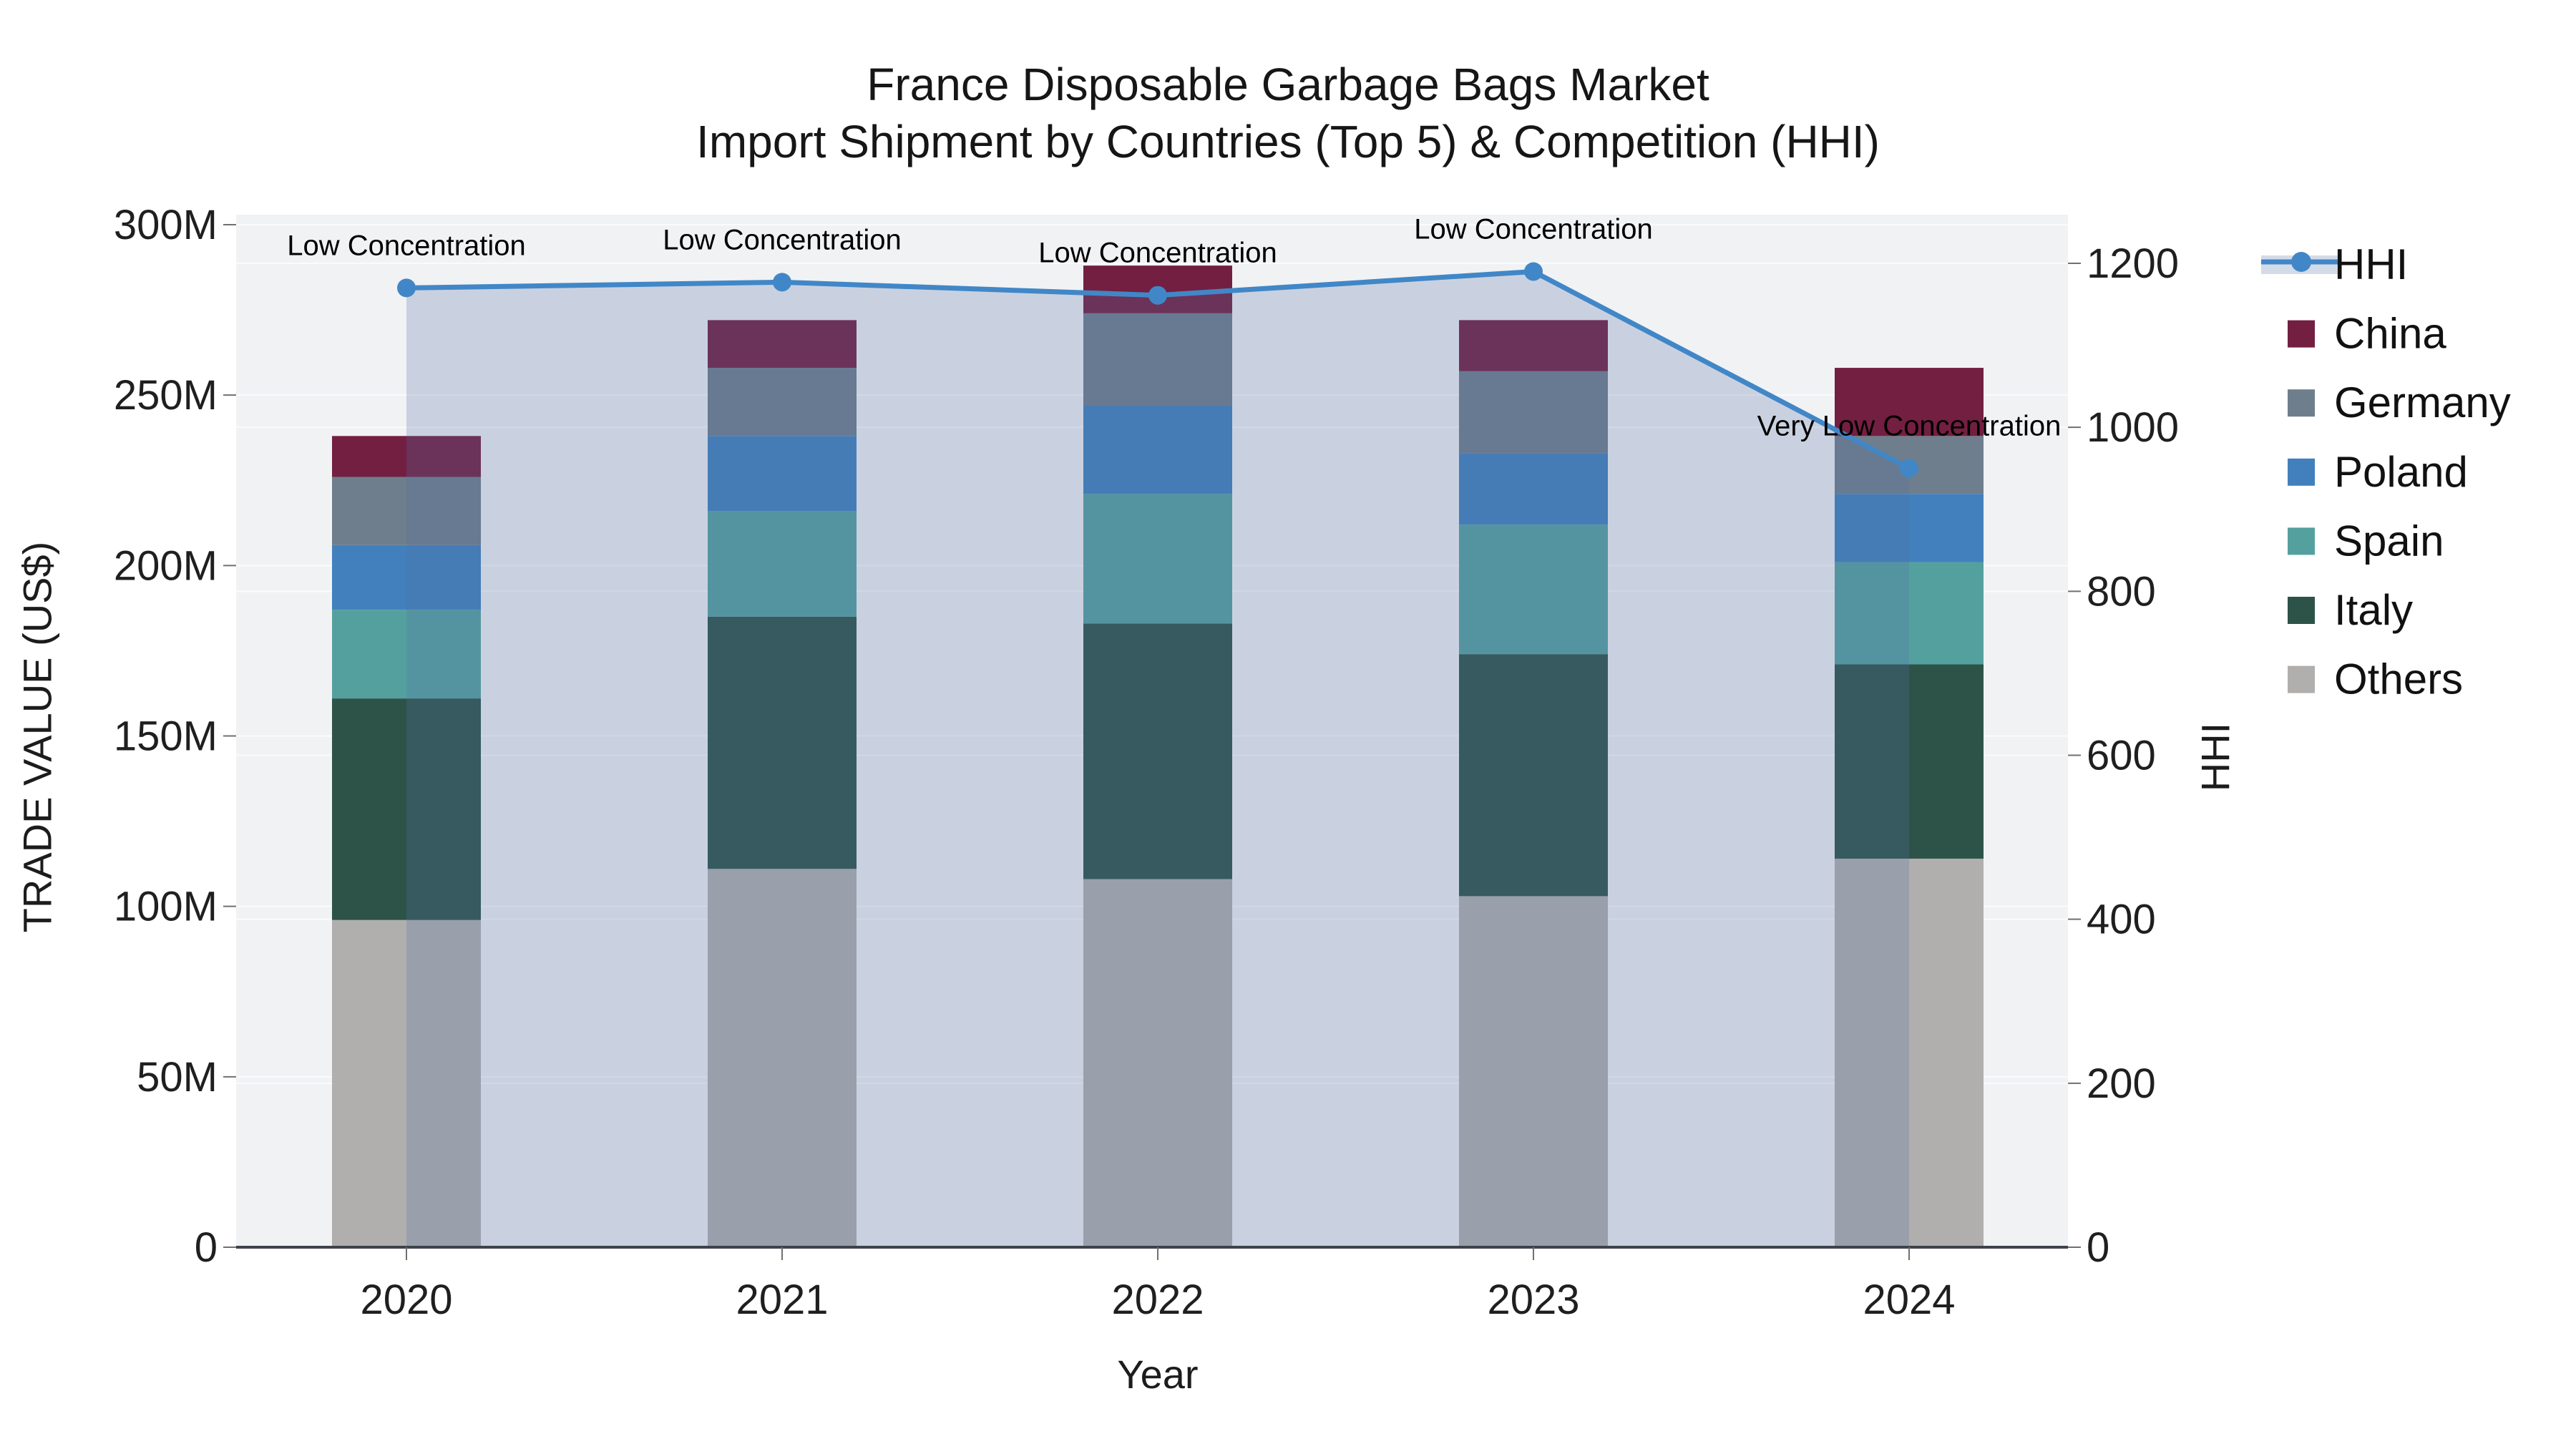 This screenshot has height=1449, width=2576. What do you see at coordinates (1533, 229) in the screenshot?
I see `annotation-2023: Low Concentration` at bounding box center [1533, 229].